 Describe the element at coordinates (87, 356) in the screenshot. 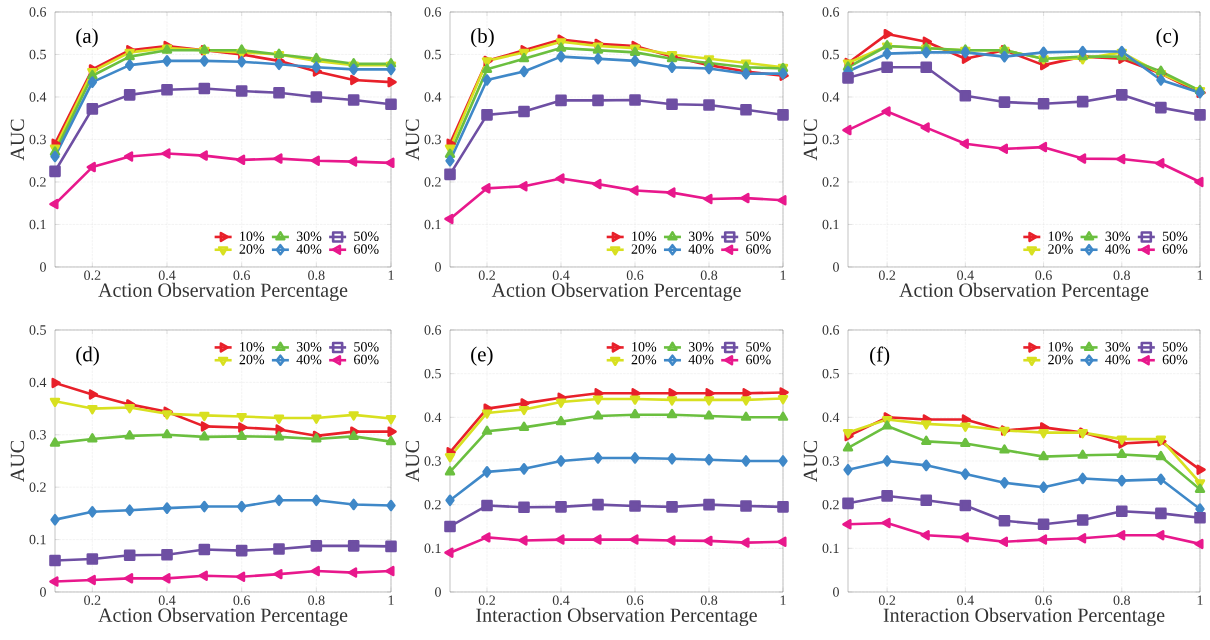

I see `annotation: (d)` at that location.